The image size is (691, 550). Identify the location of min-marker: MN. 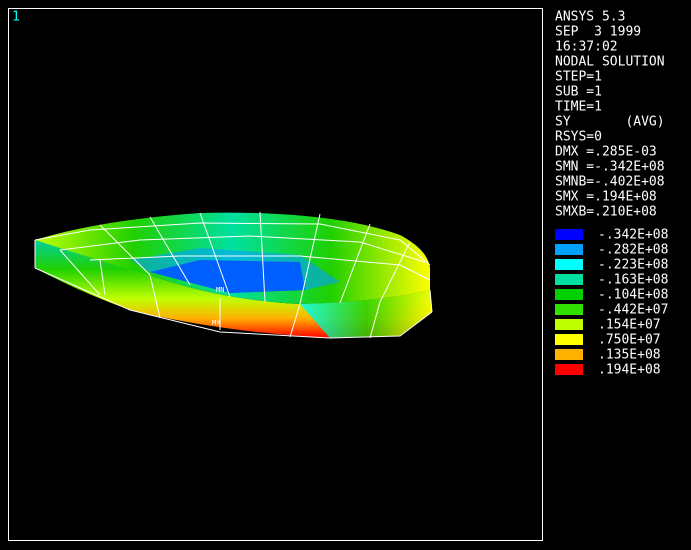
(220, 290).